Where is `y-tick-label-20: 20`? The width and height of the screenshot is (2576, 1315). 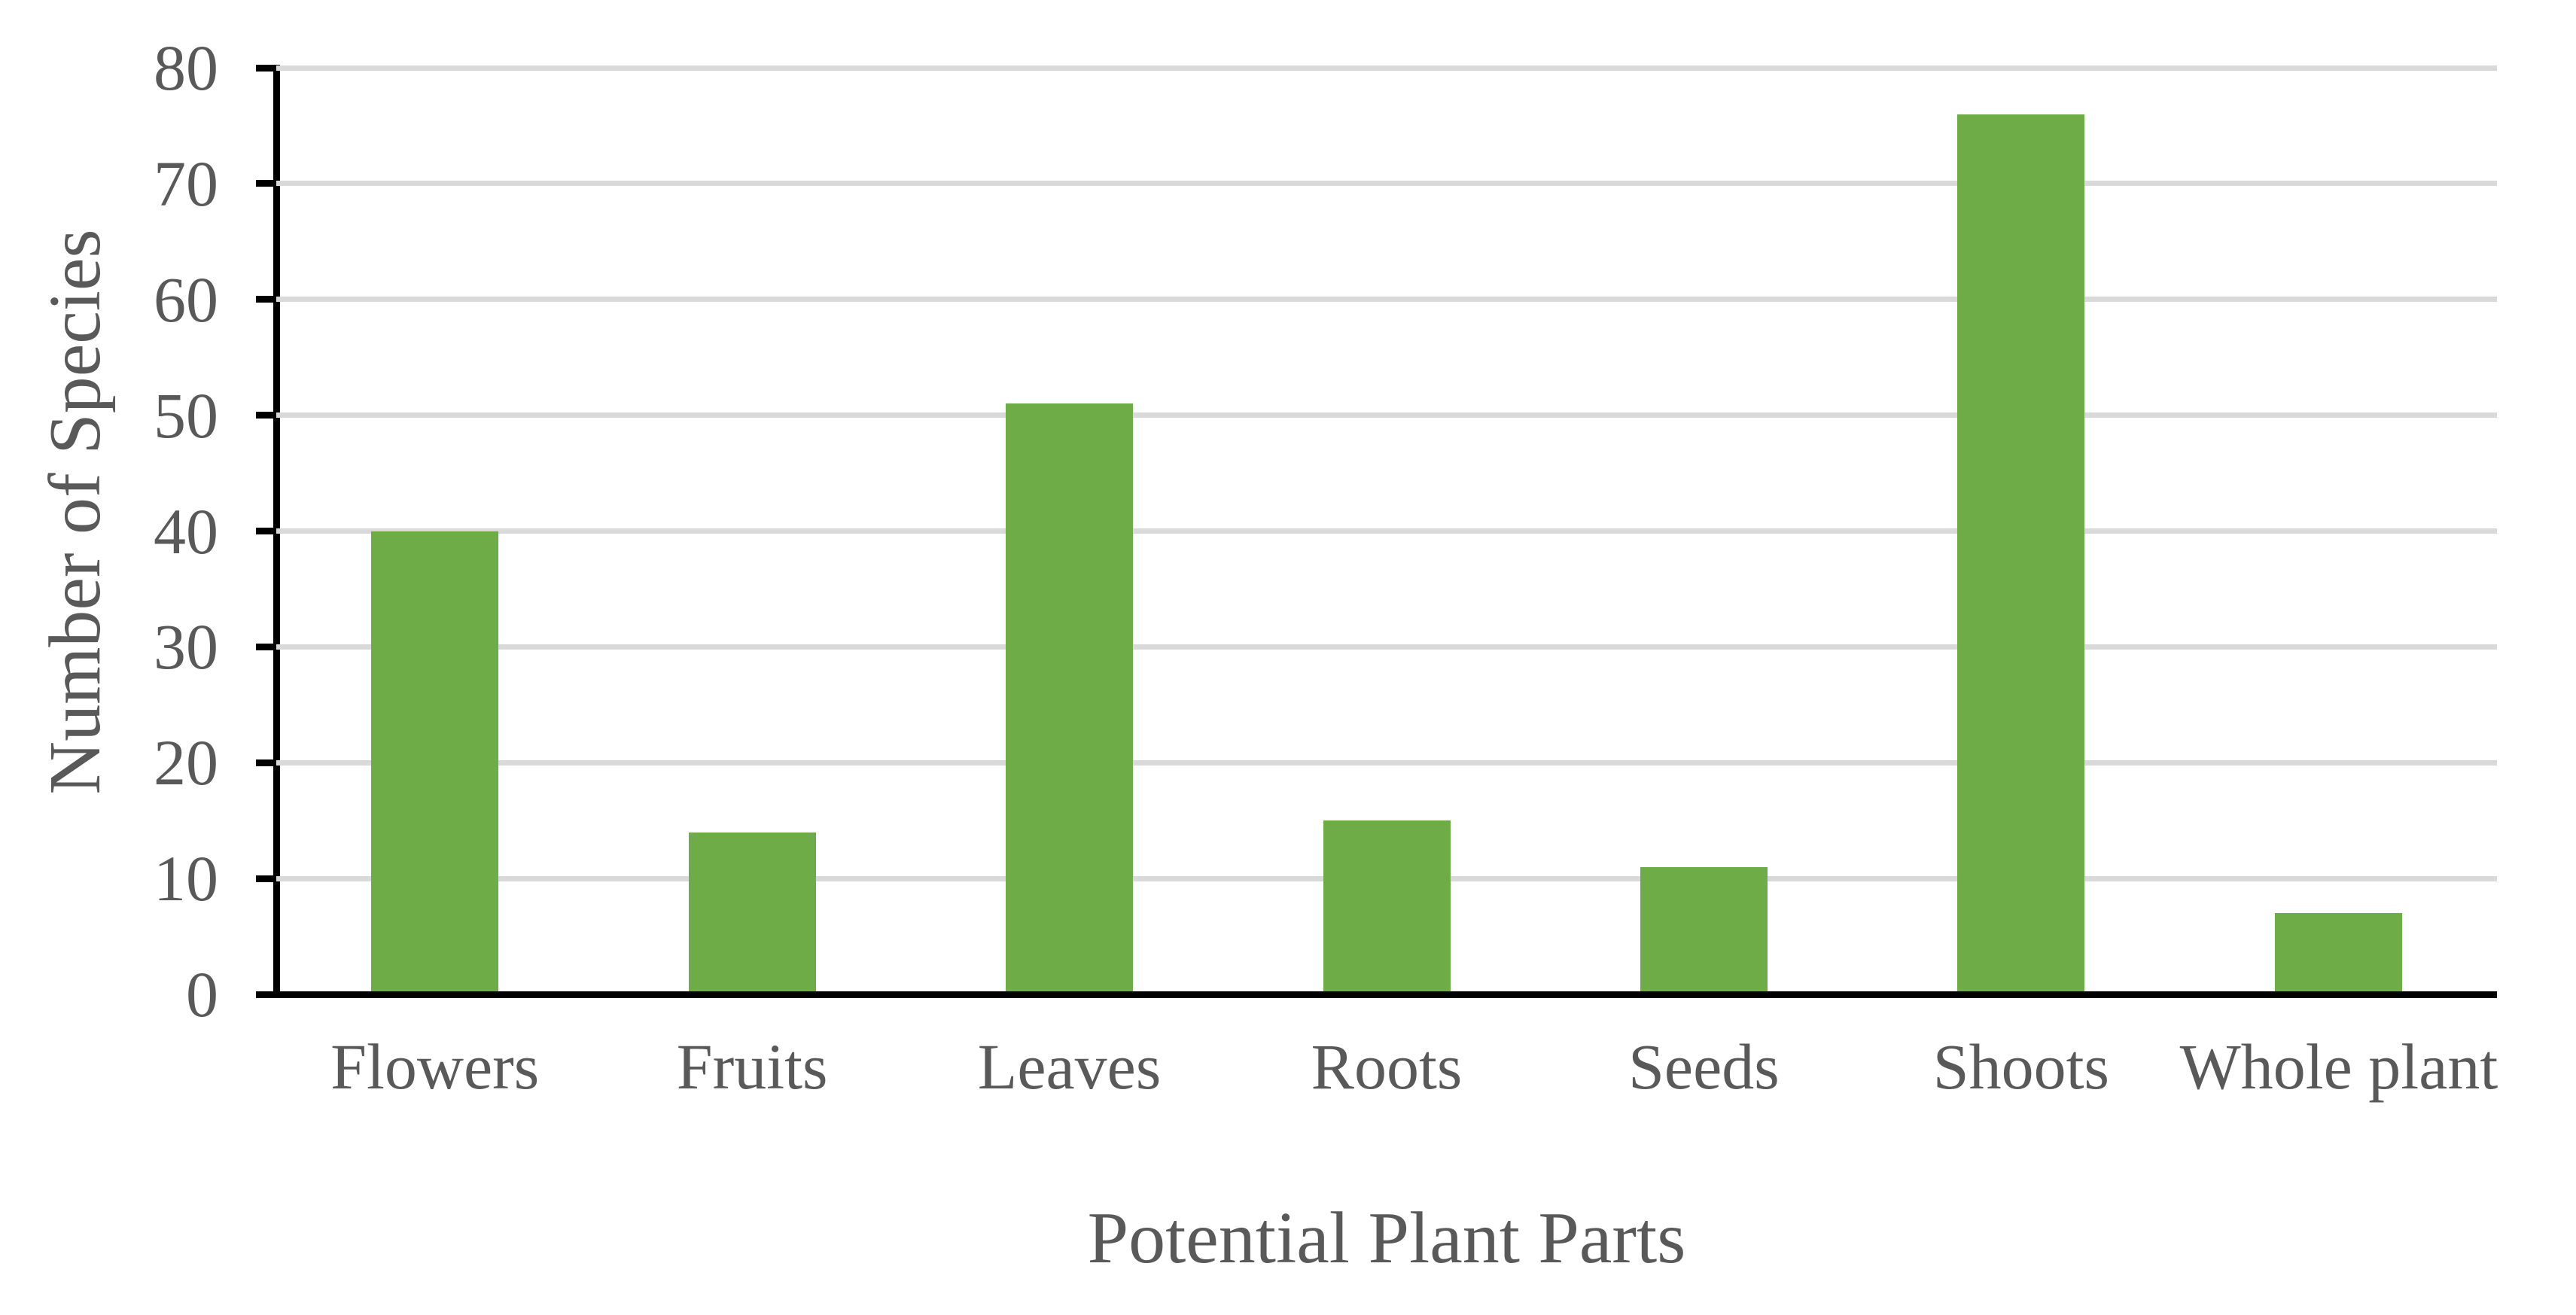
y-tick-label-20: 20 is located at coordinates (186, 762).